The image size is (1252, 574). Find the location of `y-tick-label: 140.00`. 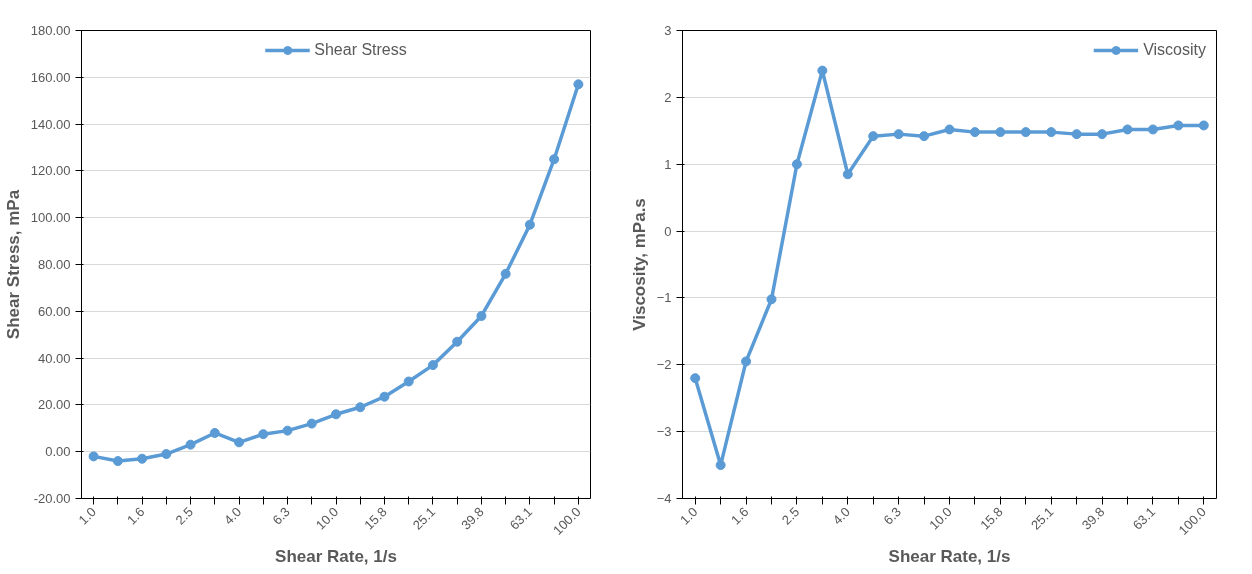

y-tick-label: 140.00 is located at coordinates (50, 124).